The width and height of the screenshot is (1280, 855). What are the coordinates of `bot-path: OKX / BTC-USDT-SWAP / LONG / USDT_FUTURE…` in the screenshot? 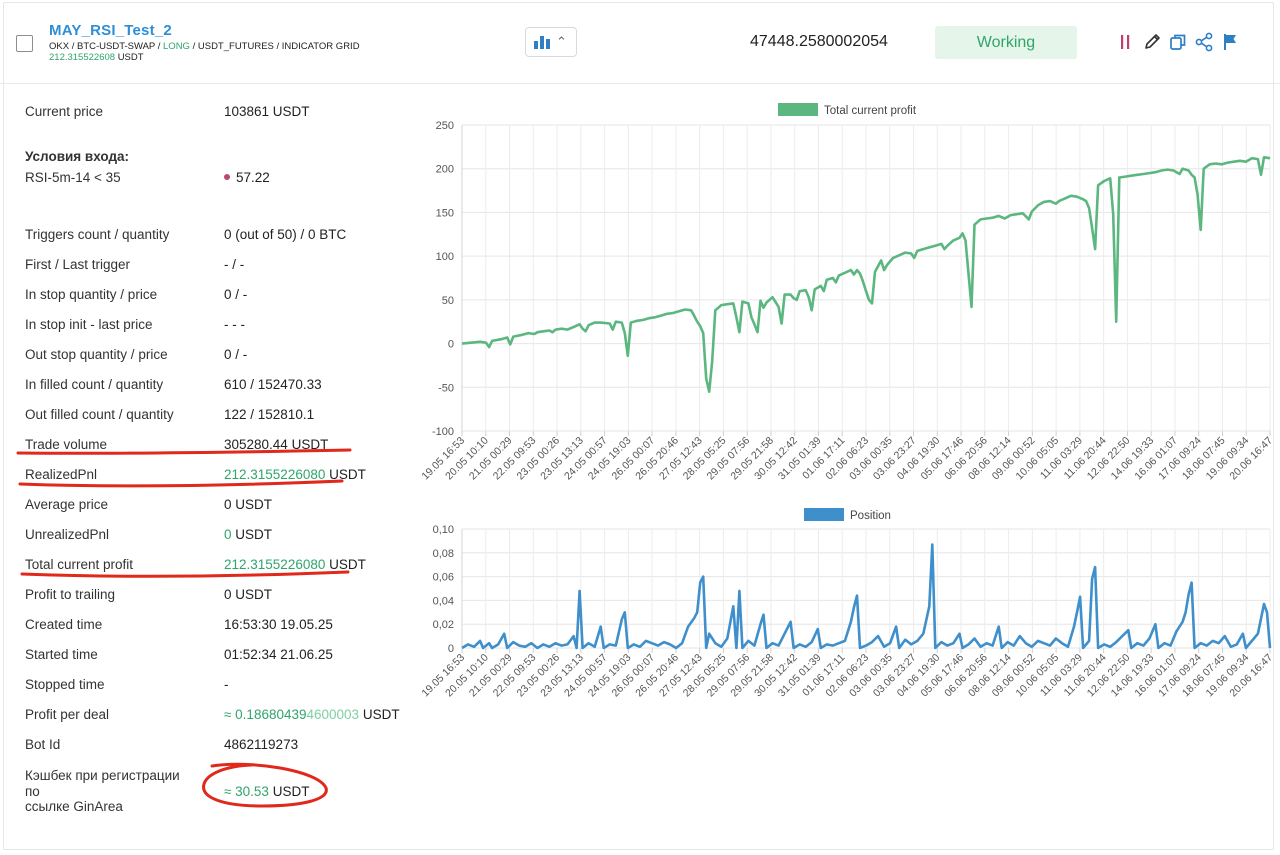 It's located at (204, 46).